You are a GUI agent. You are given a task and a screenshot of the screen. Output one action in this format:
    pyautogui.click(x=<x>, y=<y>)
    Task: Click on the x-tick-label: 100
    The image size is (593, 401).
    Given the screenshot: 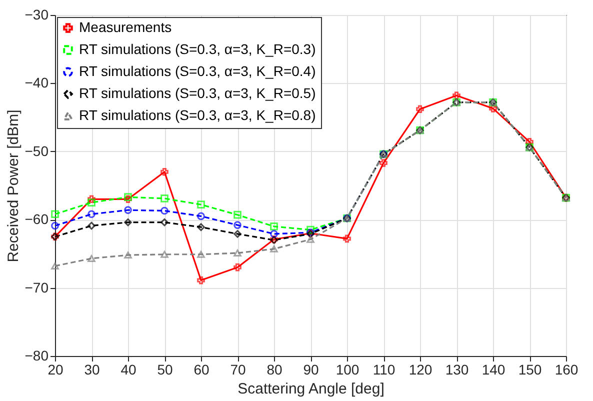 What is the action you would take?
    pyautogui.click(x=348, y=370)
    